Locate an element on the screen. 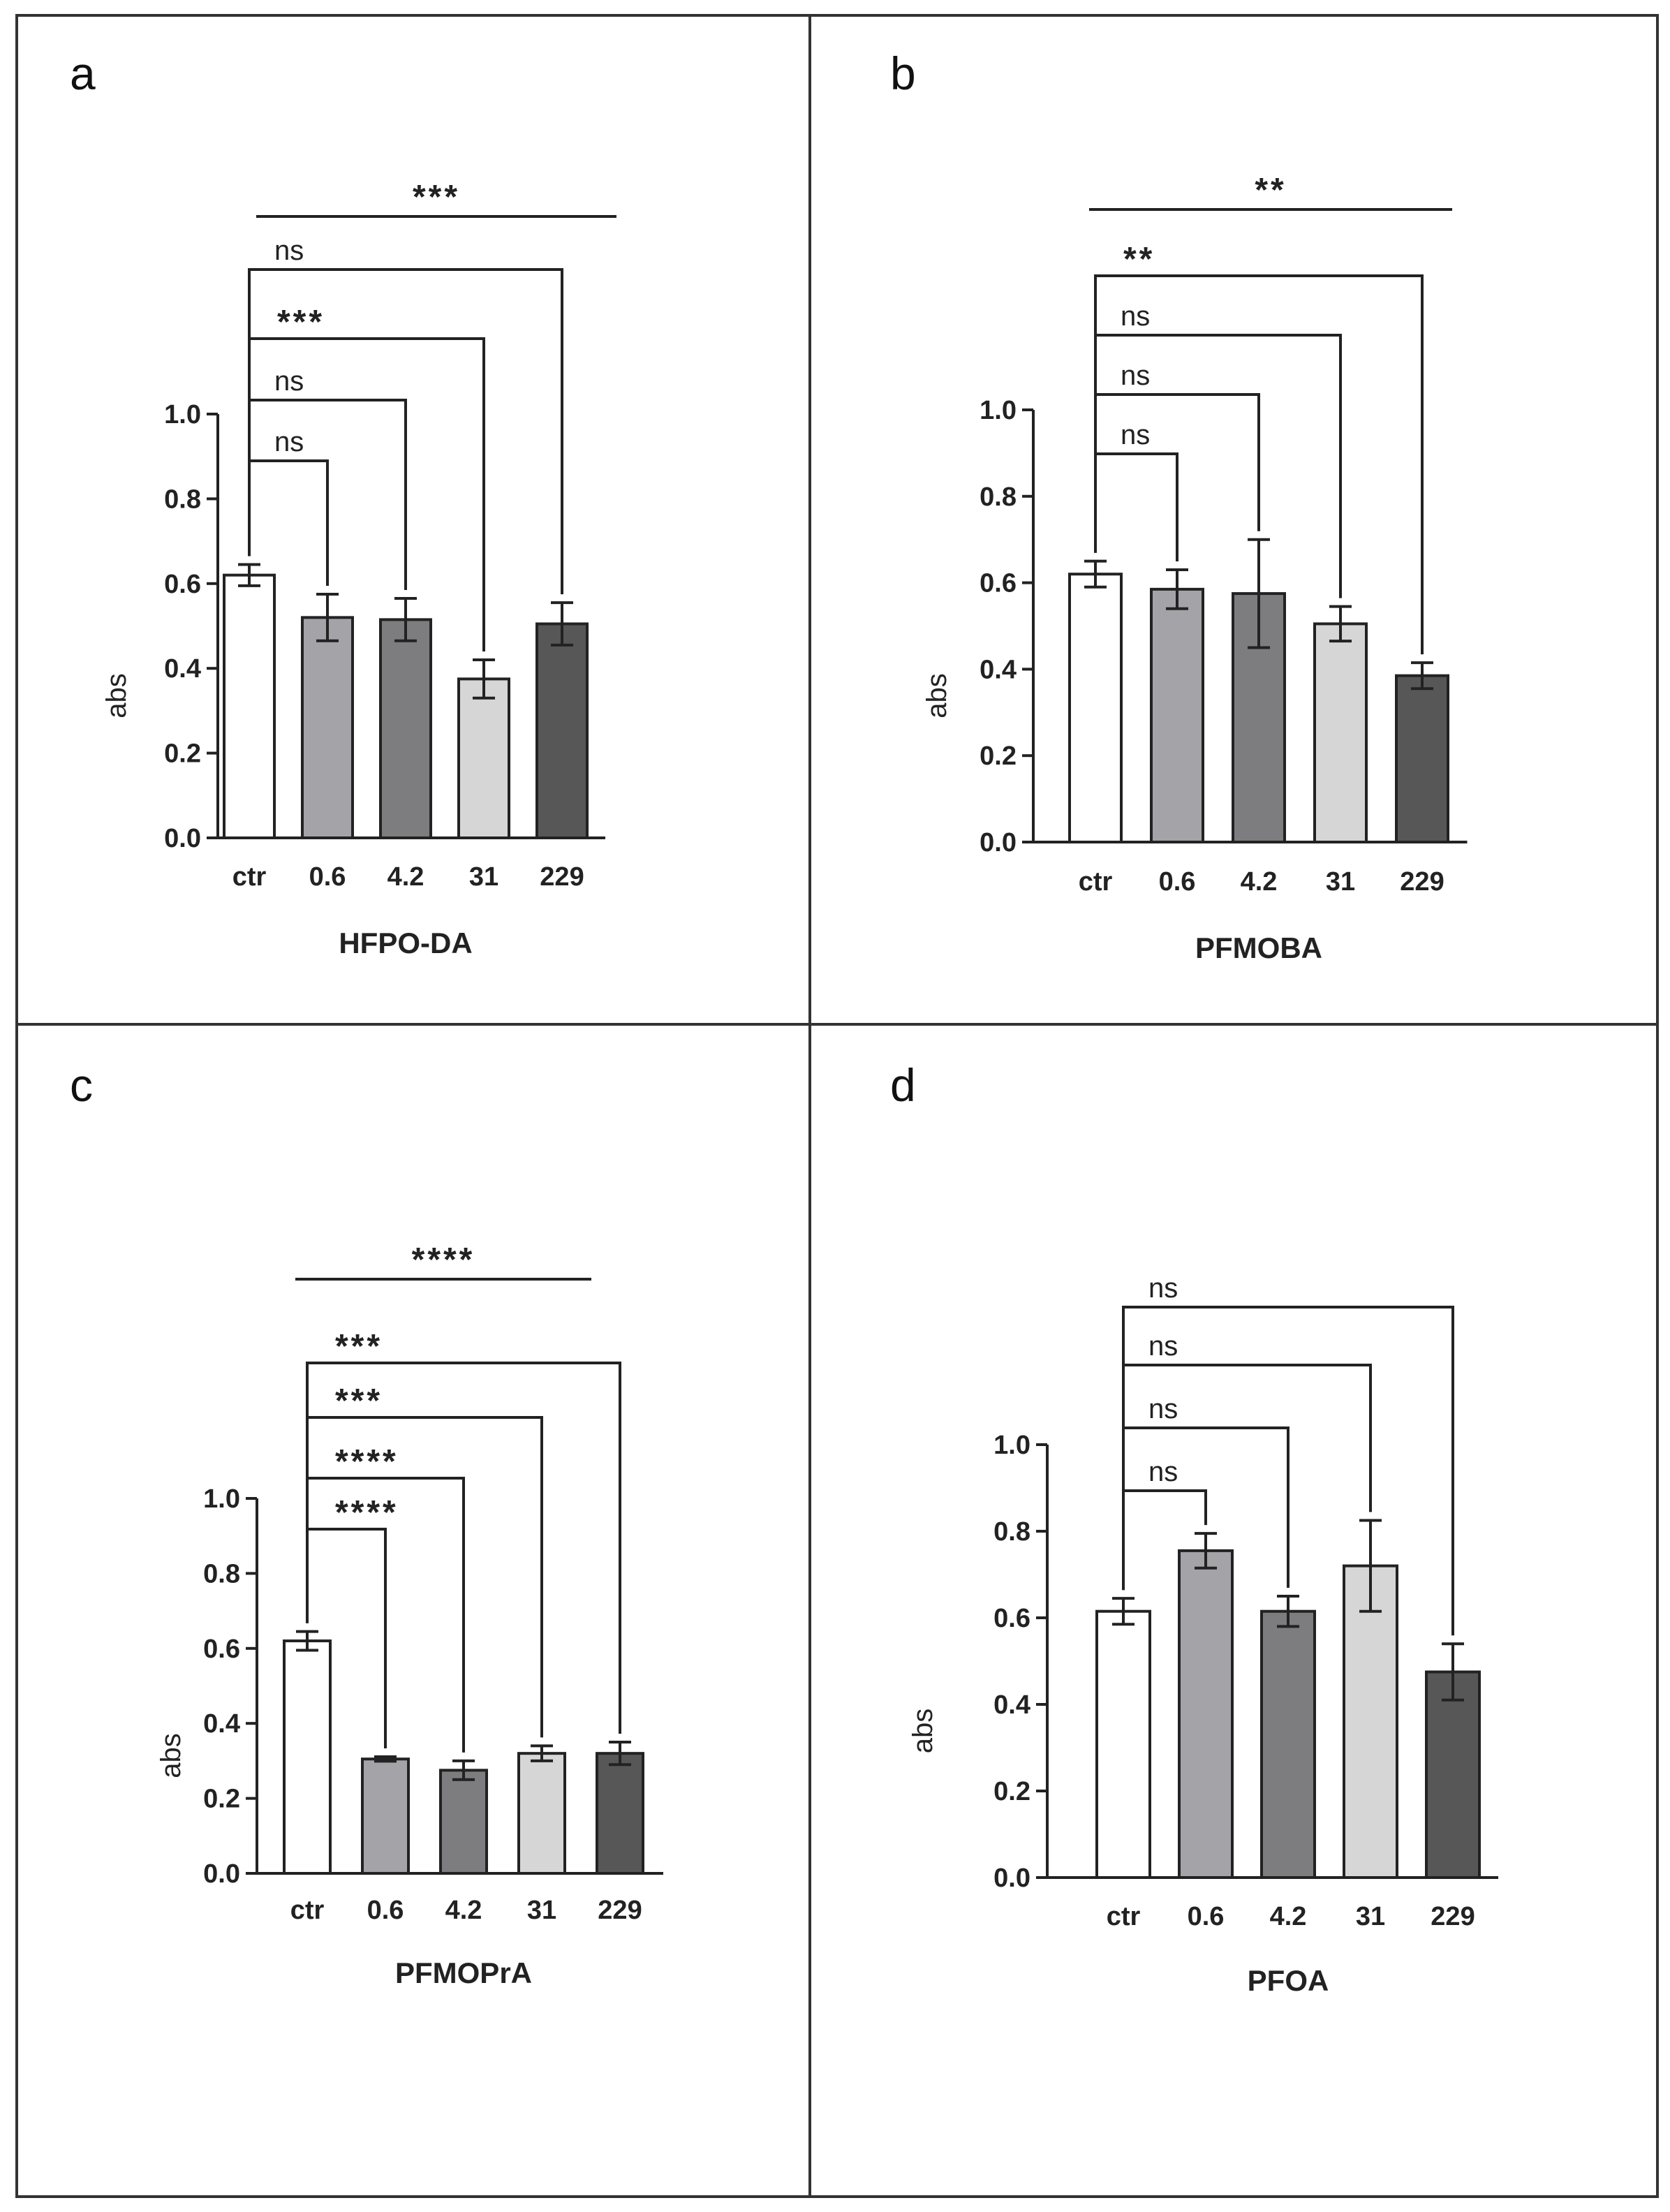 The height and width of the screenshot is (2212, 1670). panel-letter: a is located at coordinates (83, 73).